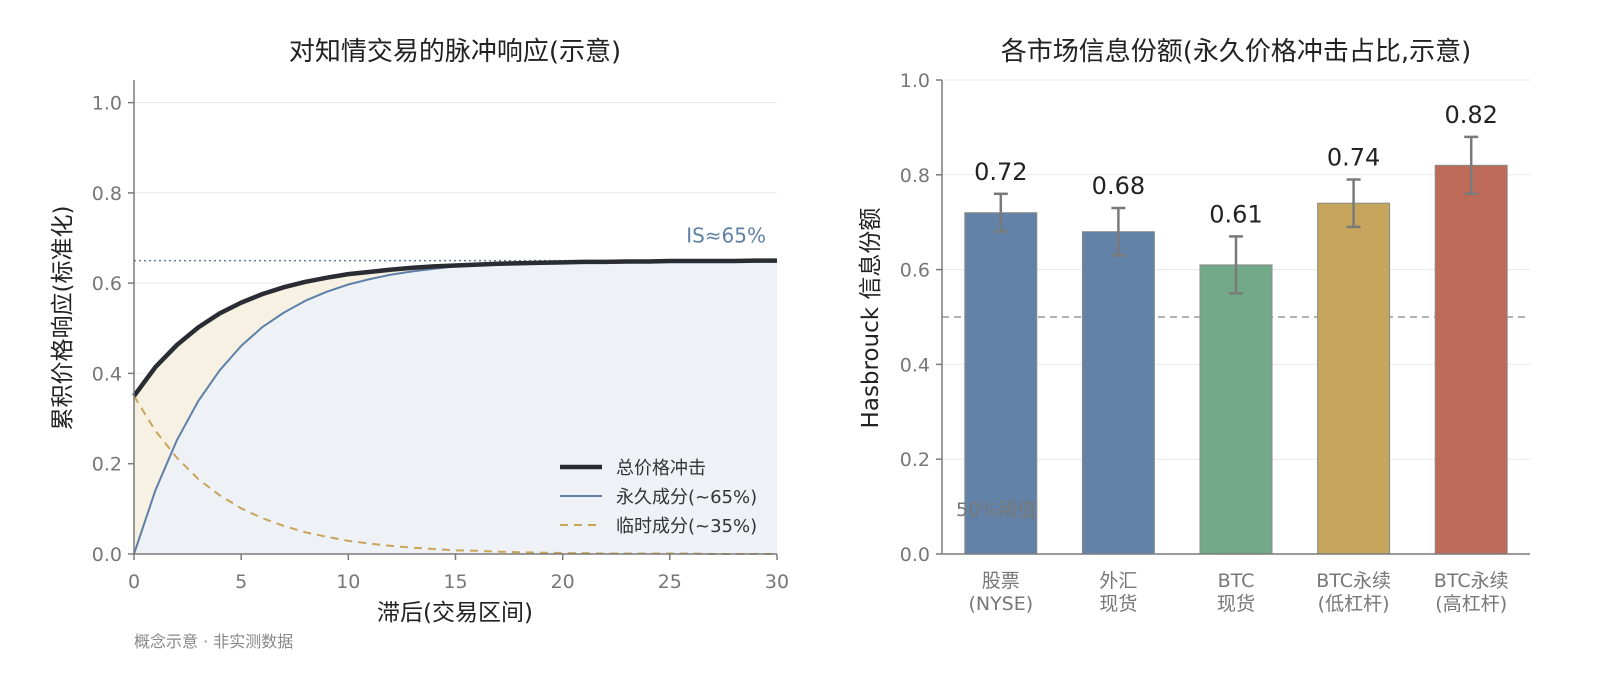 The image size is (1600, 682). What do you see at coordinates (1235, 214) in the screenshot?
I see `bar-value-label: 0.61` at bounding box center [1235, 214].